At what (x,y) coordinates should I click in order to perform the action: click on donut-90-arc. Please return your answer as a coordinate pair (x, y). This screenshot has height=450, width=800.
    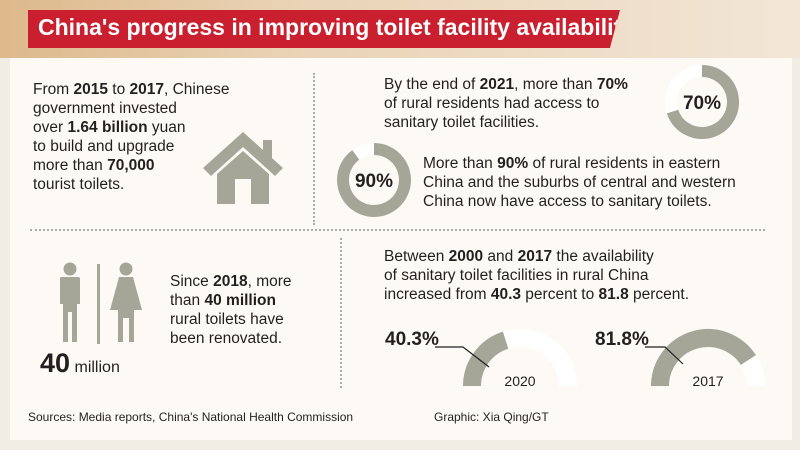
    Looking at the image, I should click on (374, 180).